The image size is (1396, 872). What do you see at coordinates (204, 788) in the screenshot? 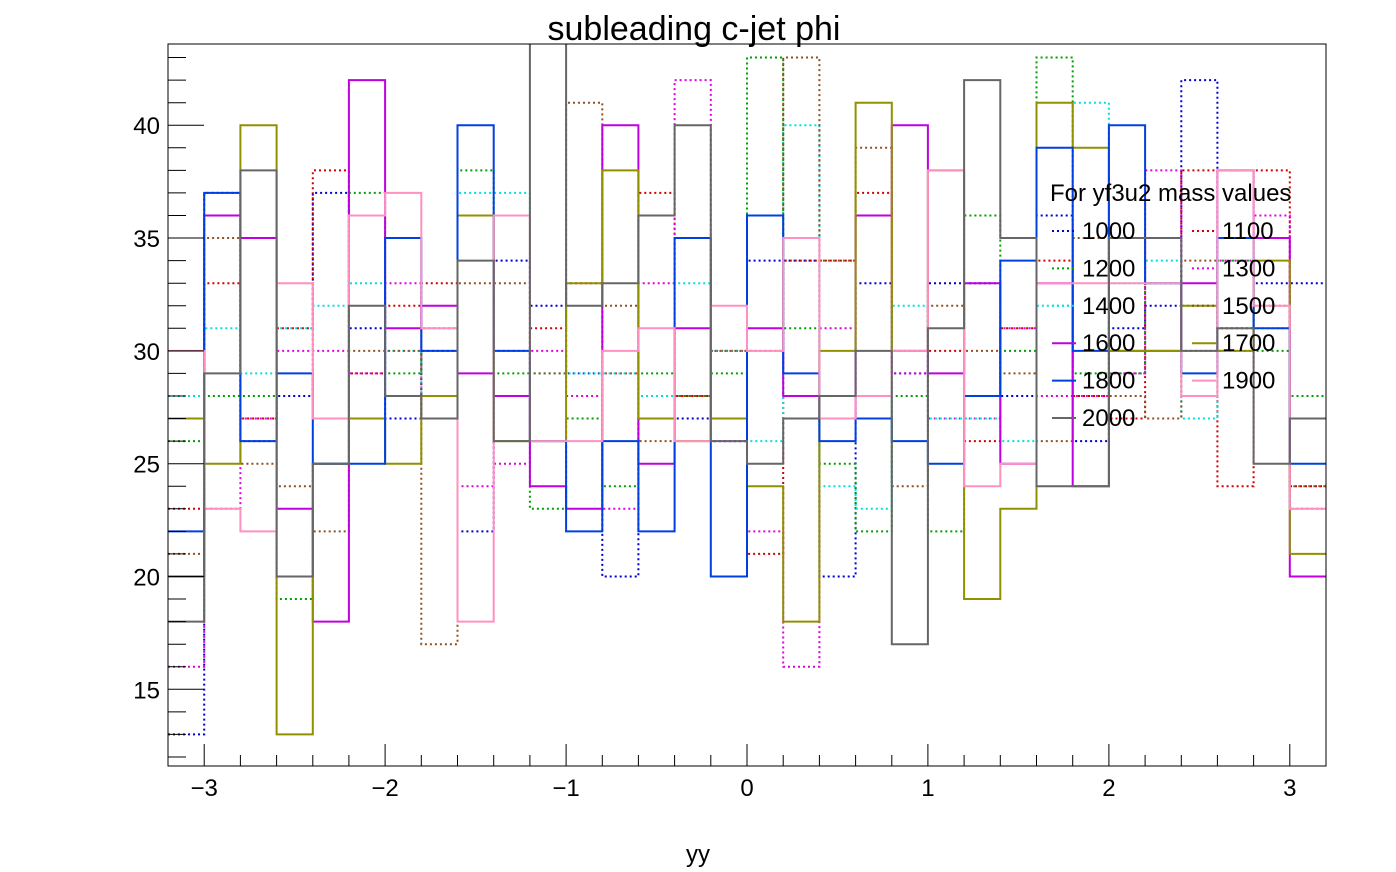
I see `x-tick-label: −3` at bounding box center [204, 788].